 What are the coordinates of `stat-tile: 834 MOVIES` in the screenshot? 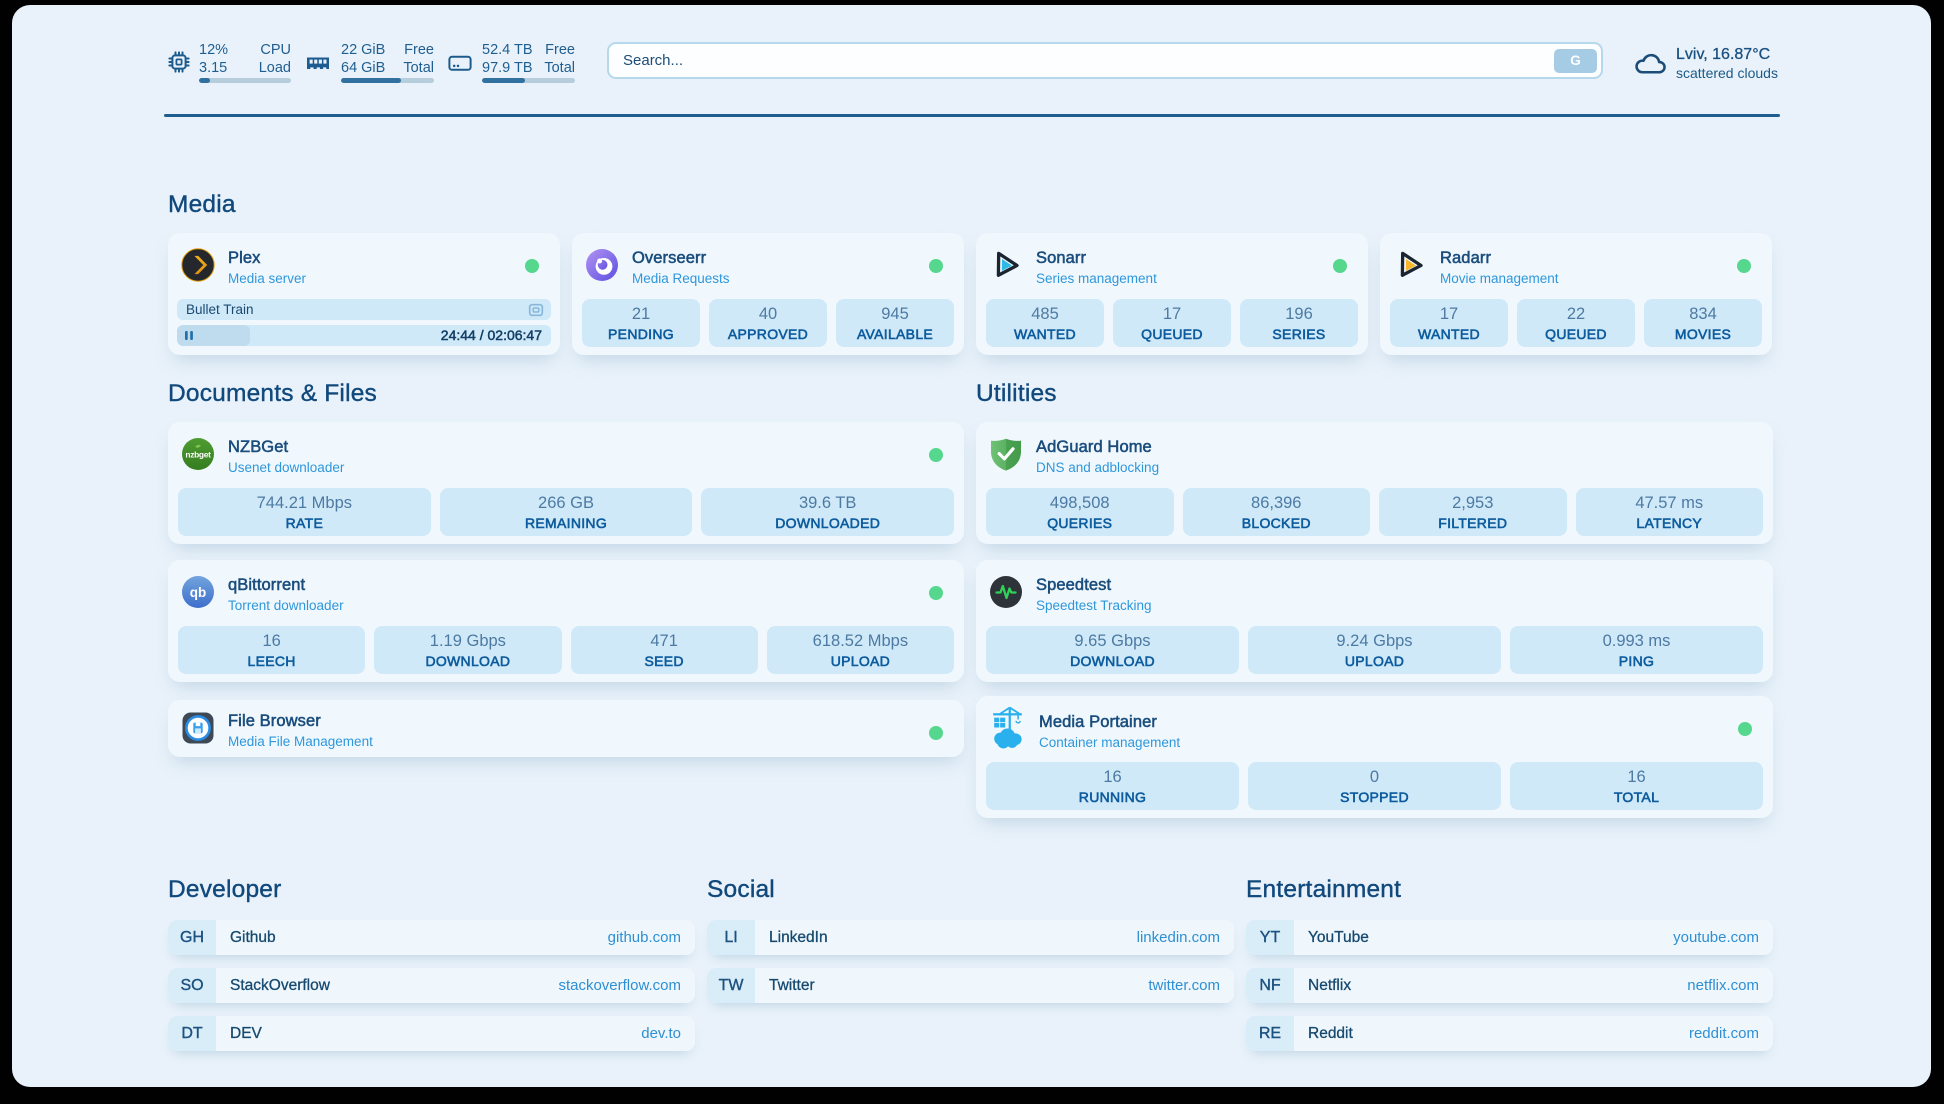 It's located at (1703, 323).